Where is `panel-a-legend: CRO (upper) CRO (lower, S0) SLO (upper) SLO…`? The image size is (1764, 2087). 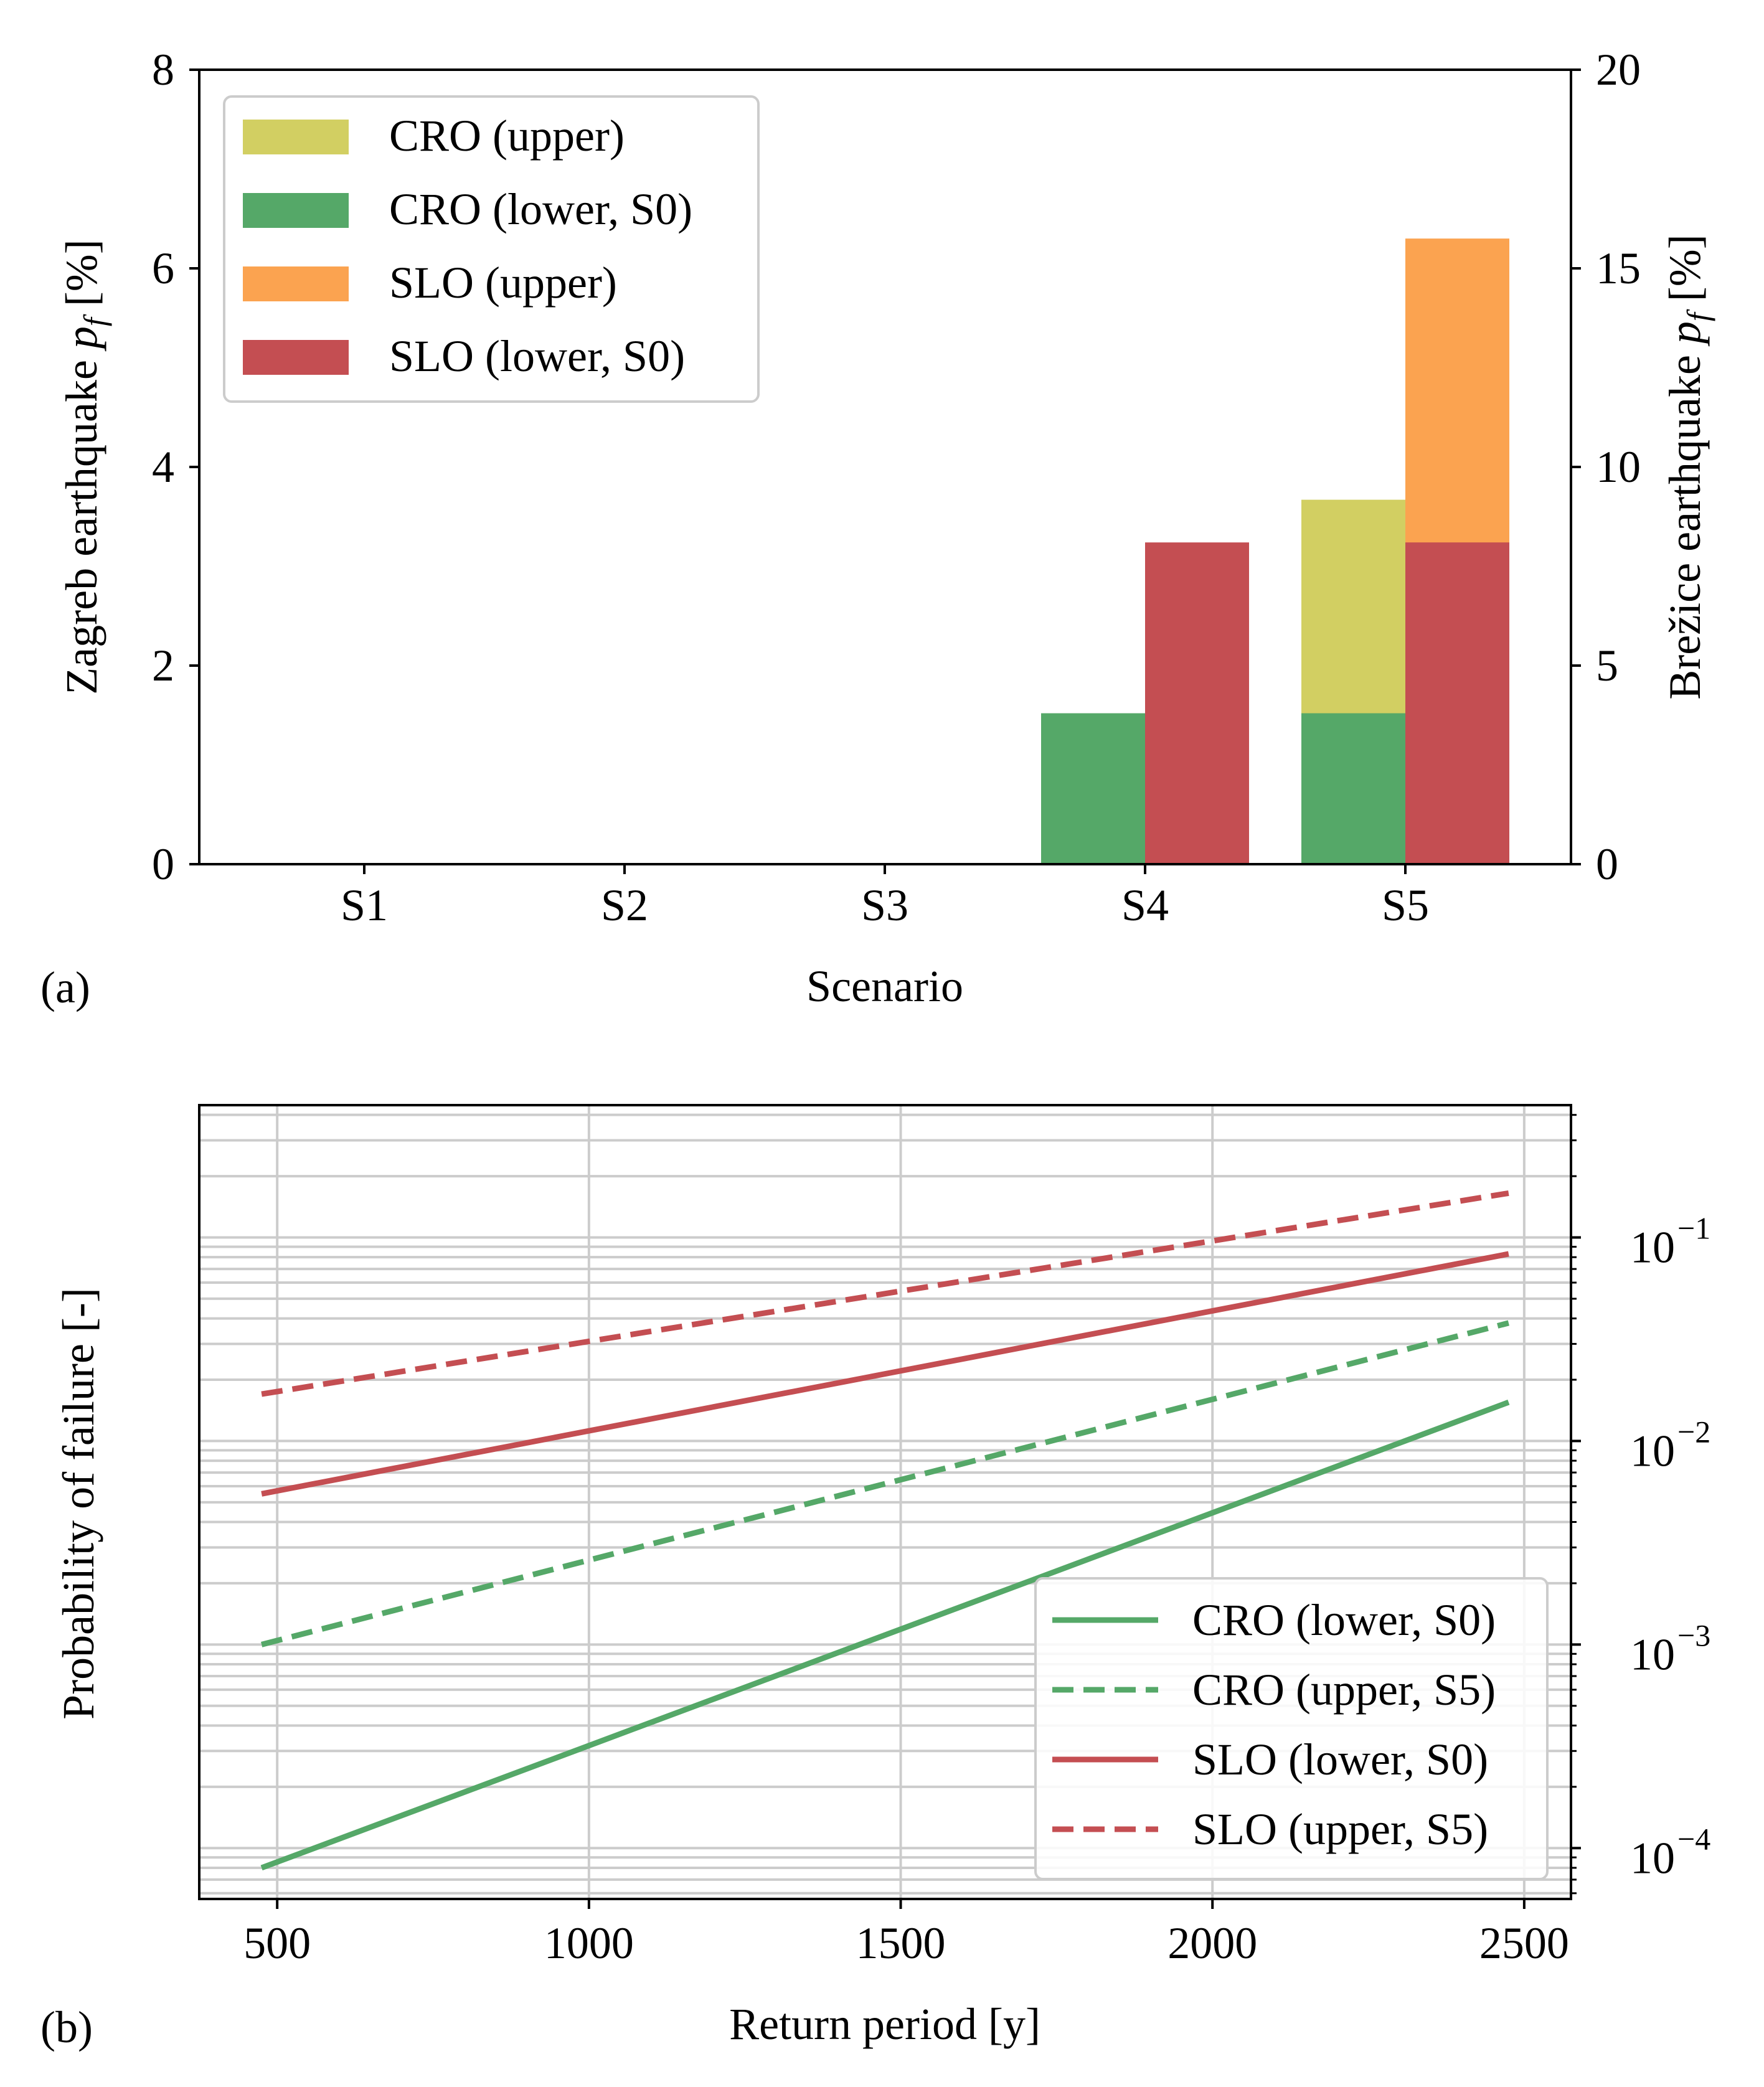 panel-a-legend: CRO (upper) CRO (lower, S0) SLO (upper) SLO… is located at coordinates (492, 249).